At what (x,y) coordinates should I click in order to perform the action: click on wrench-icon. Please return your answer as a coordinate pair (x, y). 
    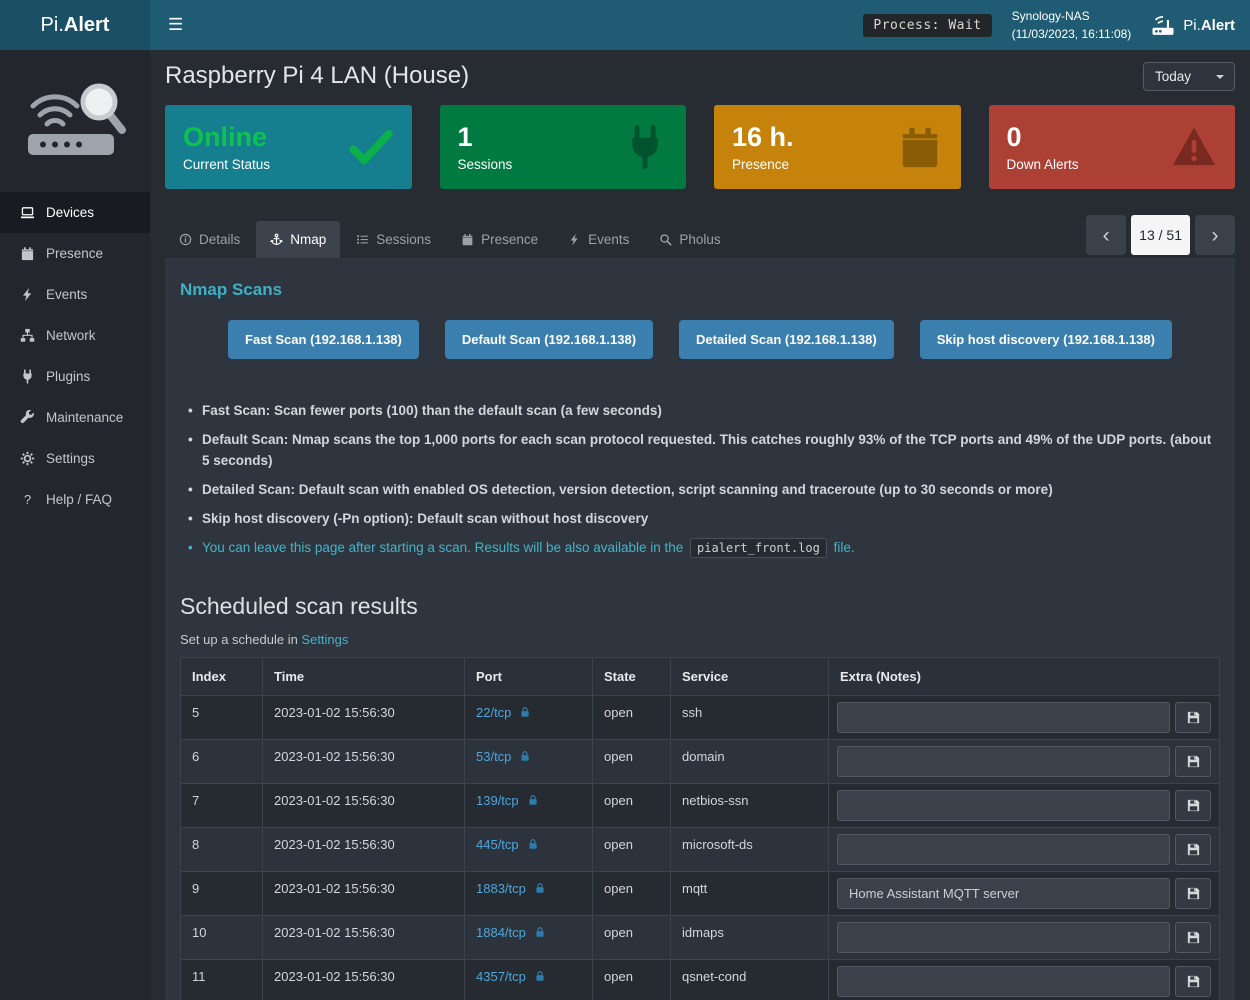
    Looking at the image, I should click on (27, 417).